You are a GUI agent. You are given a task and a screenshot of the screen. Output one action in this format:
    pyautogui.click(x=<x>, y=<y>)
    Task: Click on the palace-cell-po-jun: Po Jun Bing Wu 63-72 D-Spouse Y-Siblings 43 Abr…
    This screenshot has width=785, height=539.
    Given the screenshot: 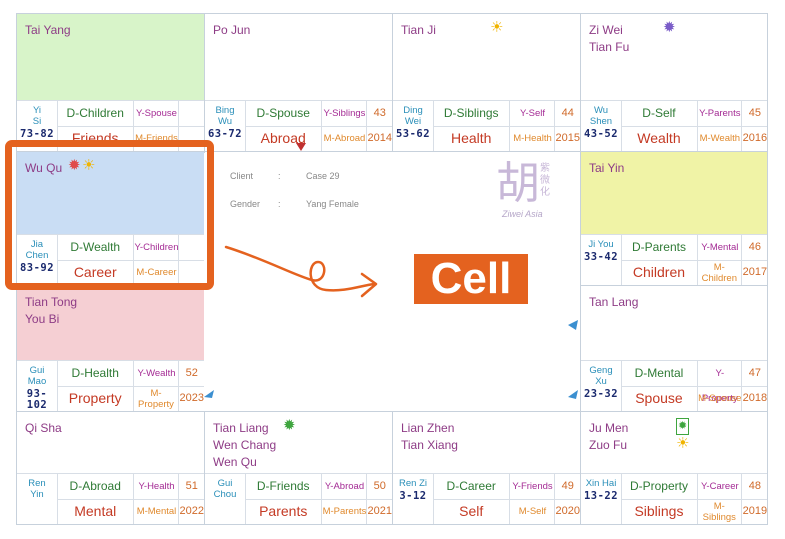 What is the action you would take?
    pyautogui.click(x=298, y=82)
    